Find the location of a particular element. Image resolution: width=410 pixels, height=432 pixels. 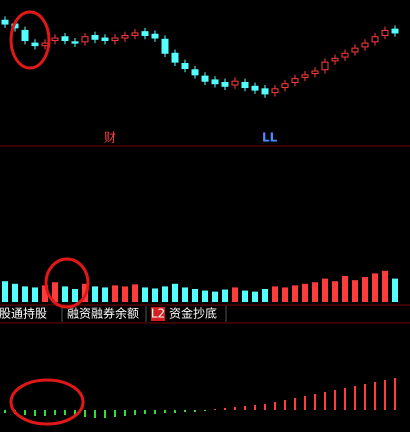

badge-bg is located at coordinates (158, 314).